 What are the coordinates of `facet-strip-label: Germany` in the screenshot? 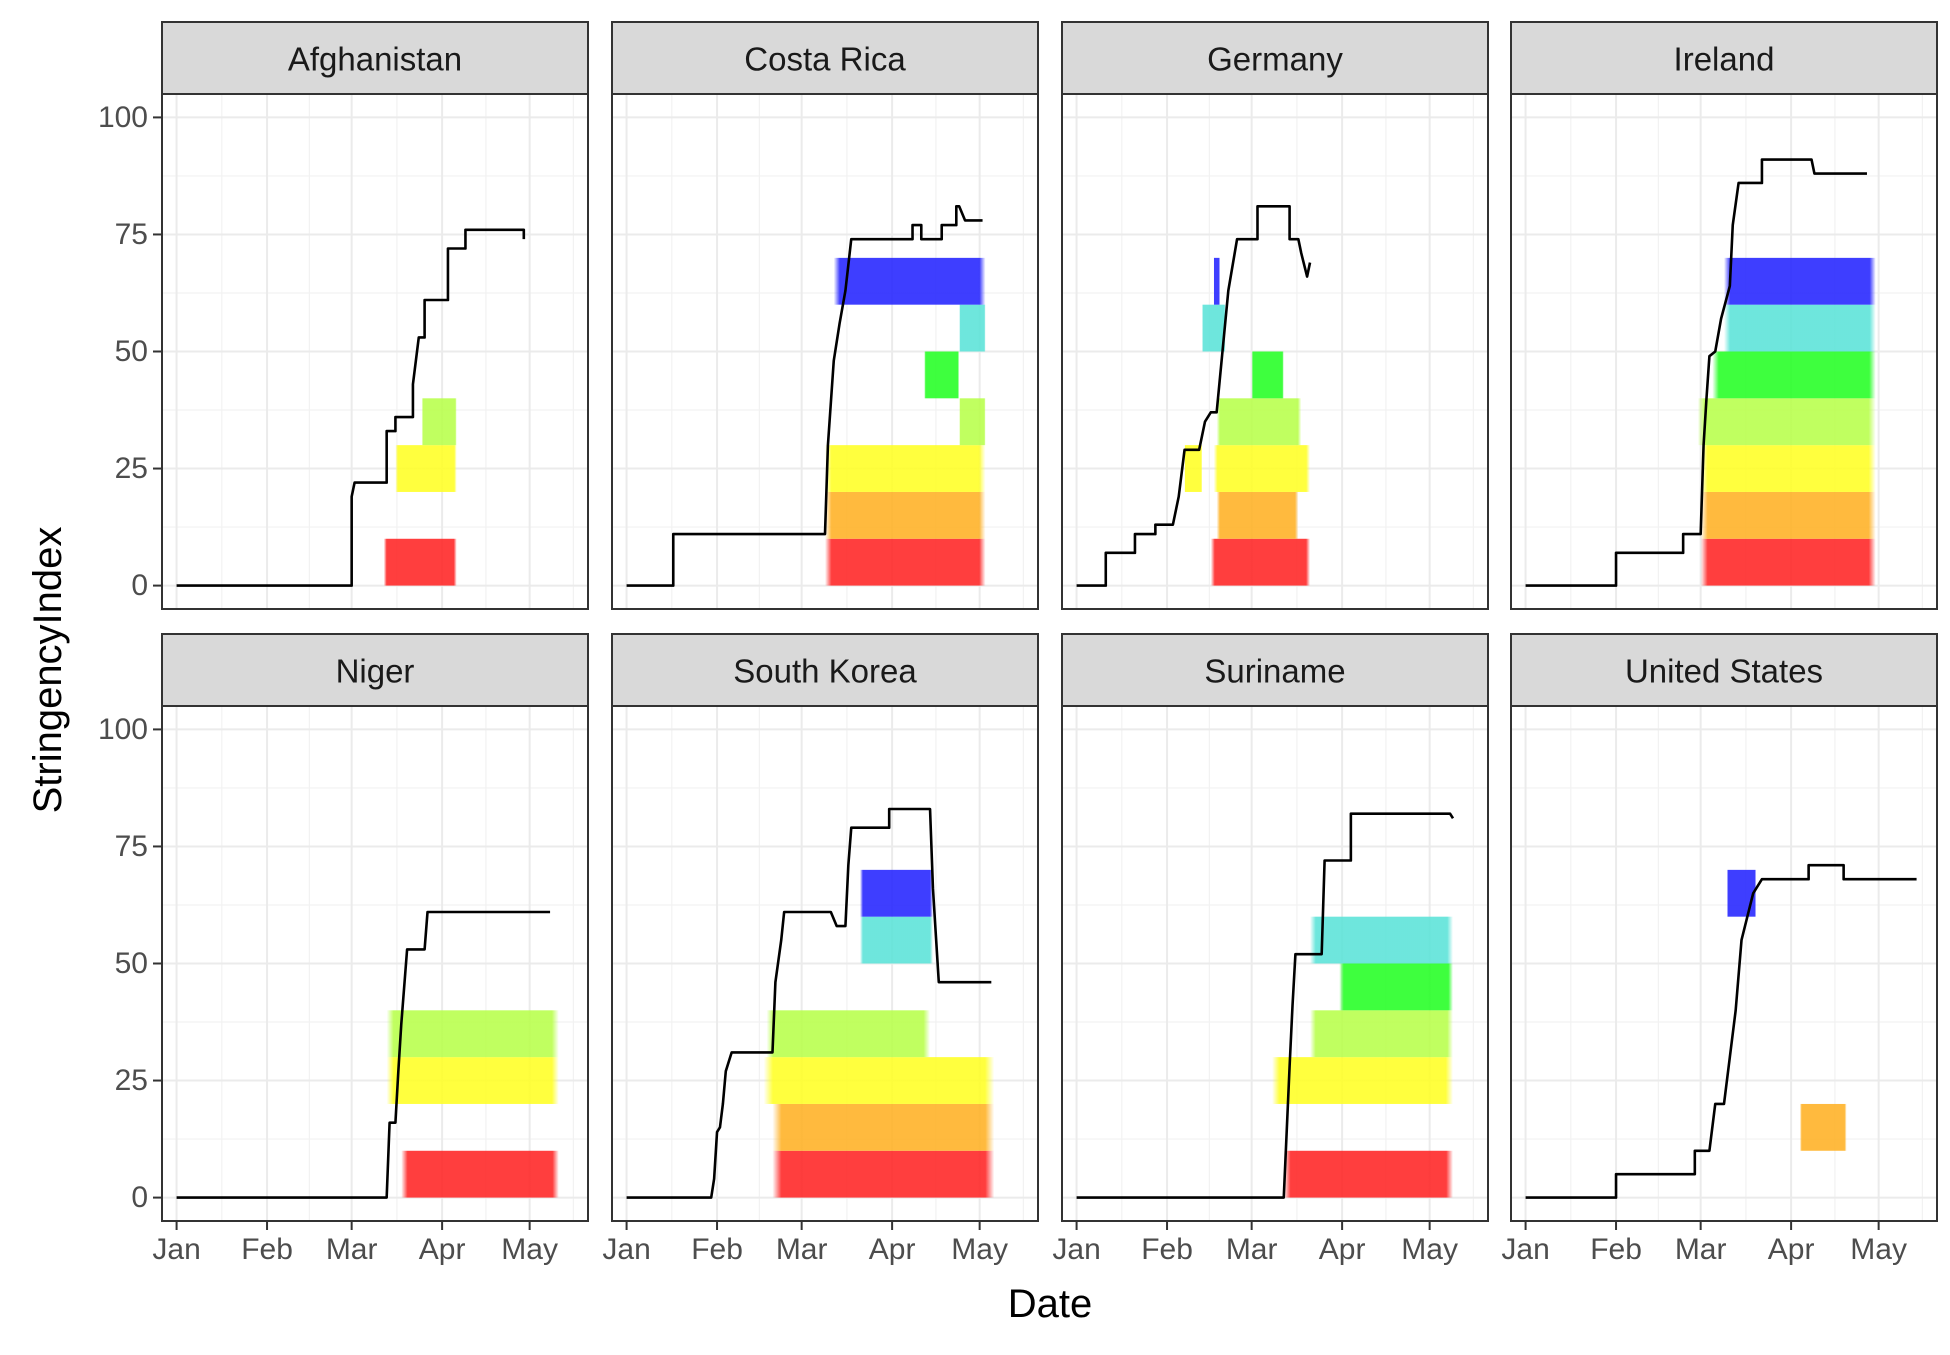 It's located at (1275, 59).